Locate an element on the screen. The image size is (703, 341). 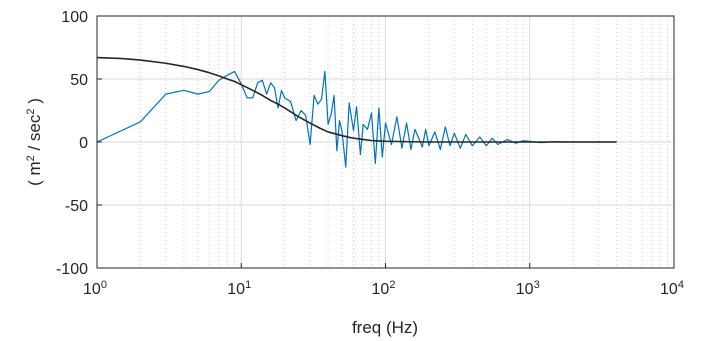
y-tick-label: -50 is located at coordinates (76, 206).